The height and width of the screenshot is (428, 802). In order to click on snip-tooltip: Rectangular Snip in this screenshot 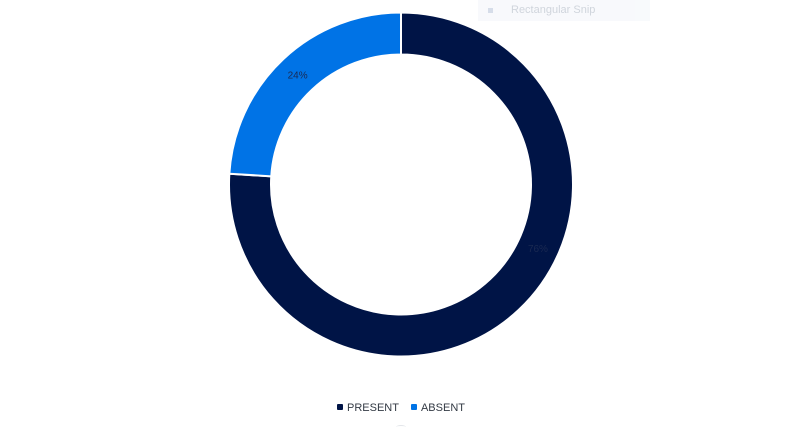, I will do `click(564, 10)`.